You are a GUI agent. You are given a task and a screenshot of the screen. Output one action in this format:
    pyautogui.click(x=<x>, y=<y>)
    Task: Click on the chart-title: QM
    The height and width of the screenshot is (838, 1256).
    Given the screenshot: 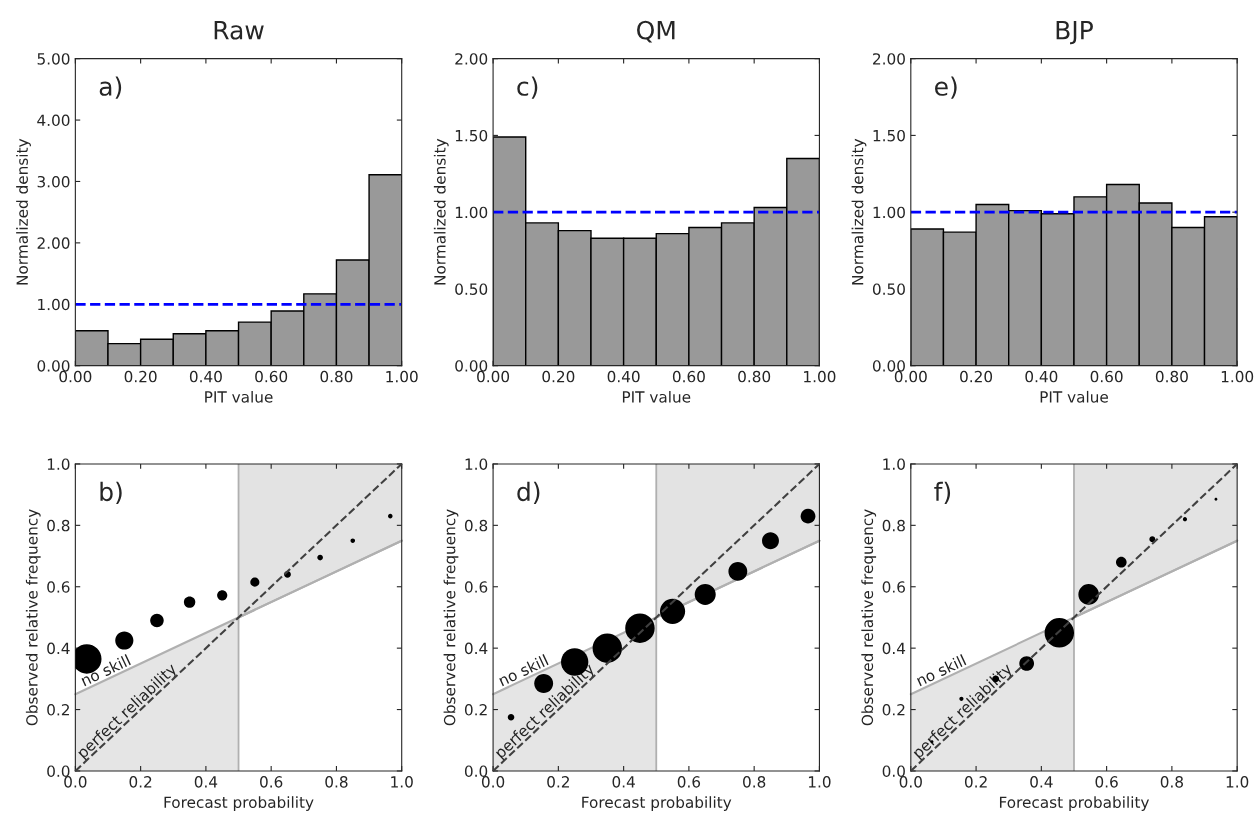 What is the action you would take?
    pyautogui.click(x=656, y=31)
    